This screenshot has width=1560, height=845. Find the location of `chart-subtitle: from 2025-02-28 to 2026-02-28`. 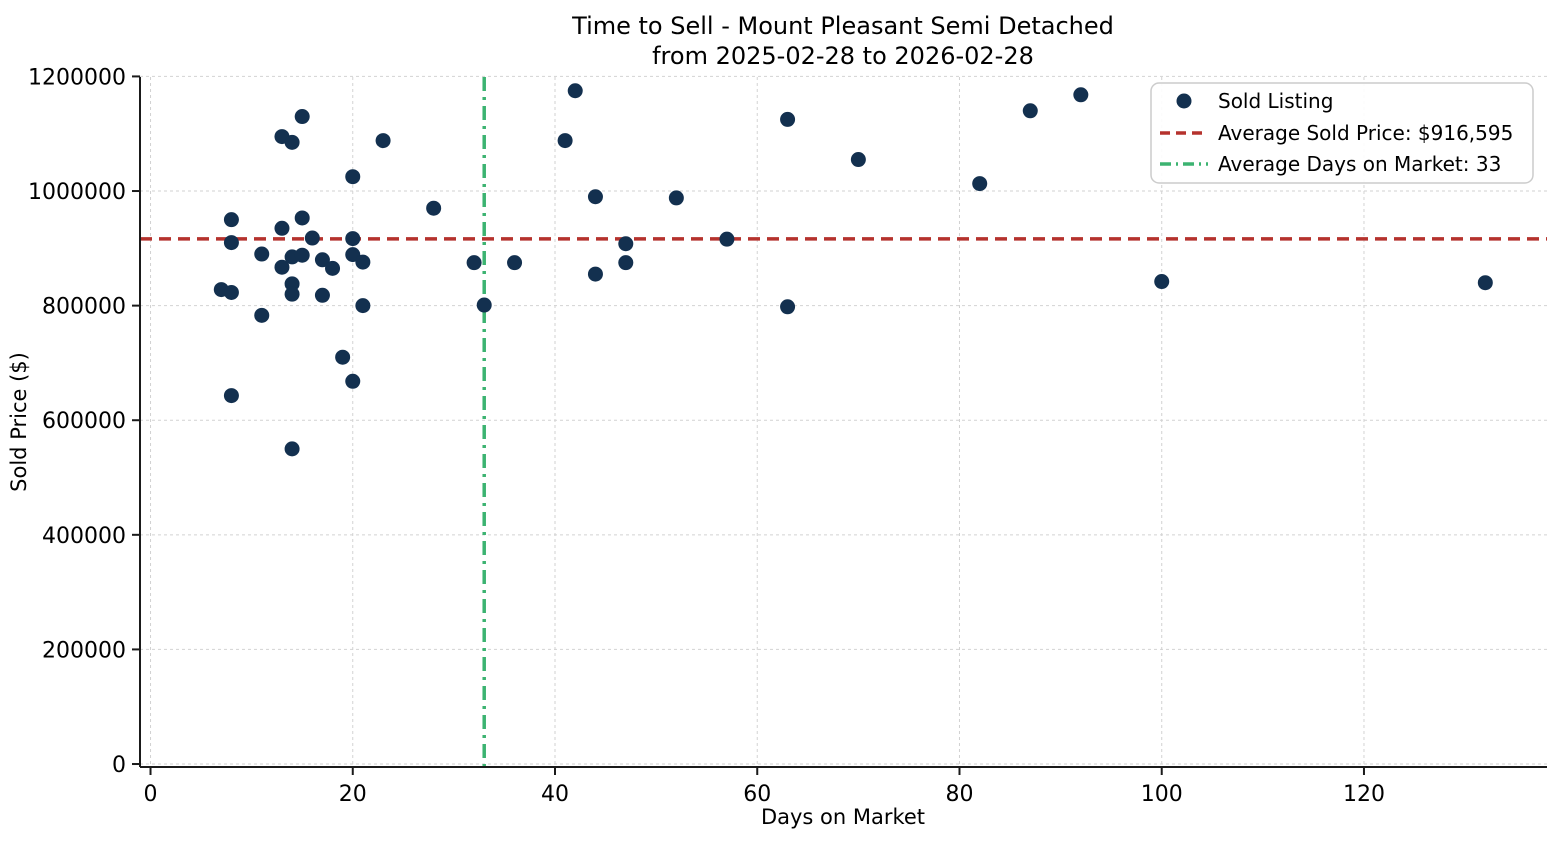

chart-subtitle: from 2025-02-28 to 2026-02-28 is located at coordinates (843, 56).